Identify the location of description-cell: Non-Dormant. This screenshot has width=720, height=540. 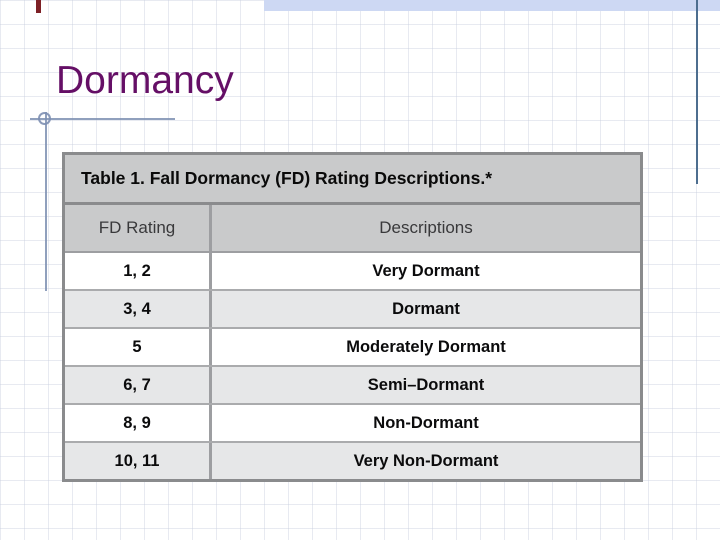
(426, 423).